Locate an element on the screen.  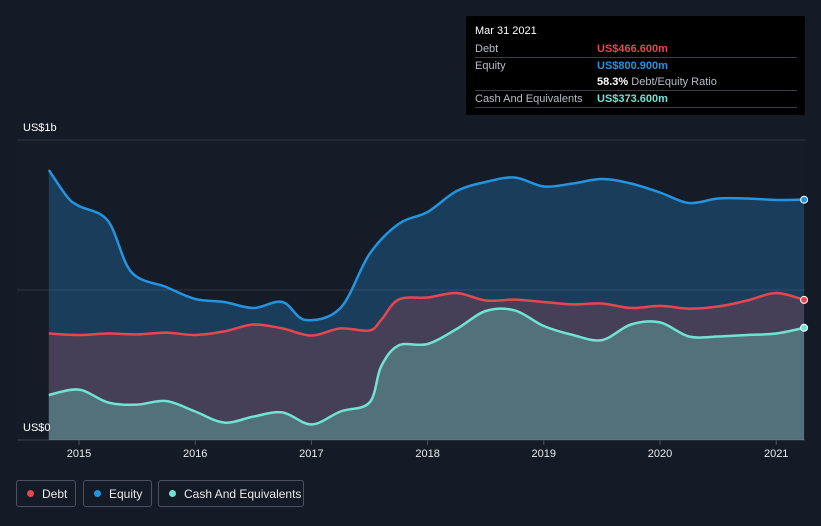
tooltip-ratio-value: 58.3% is located at coordinates (613, 82).